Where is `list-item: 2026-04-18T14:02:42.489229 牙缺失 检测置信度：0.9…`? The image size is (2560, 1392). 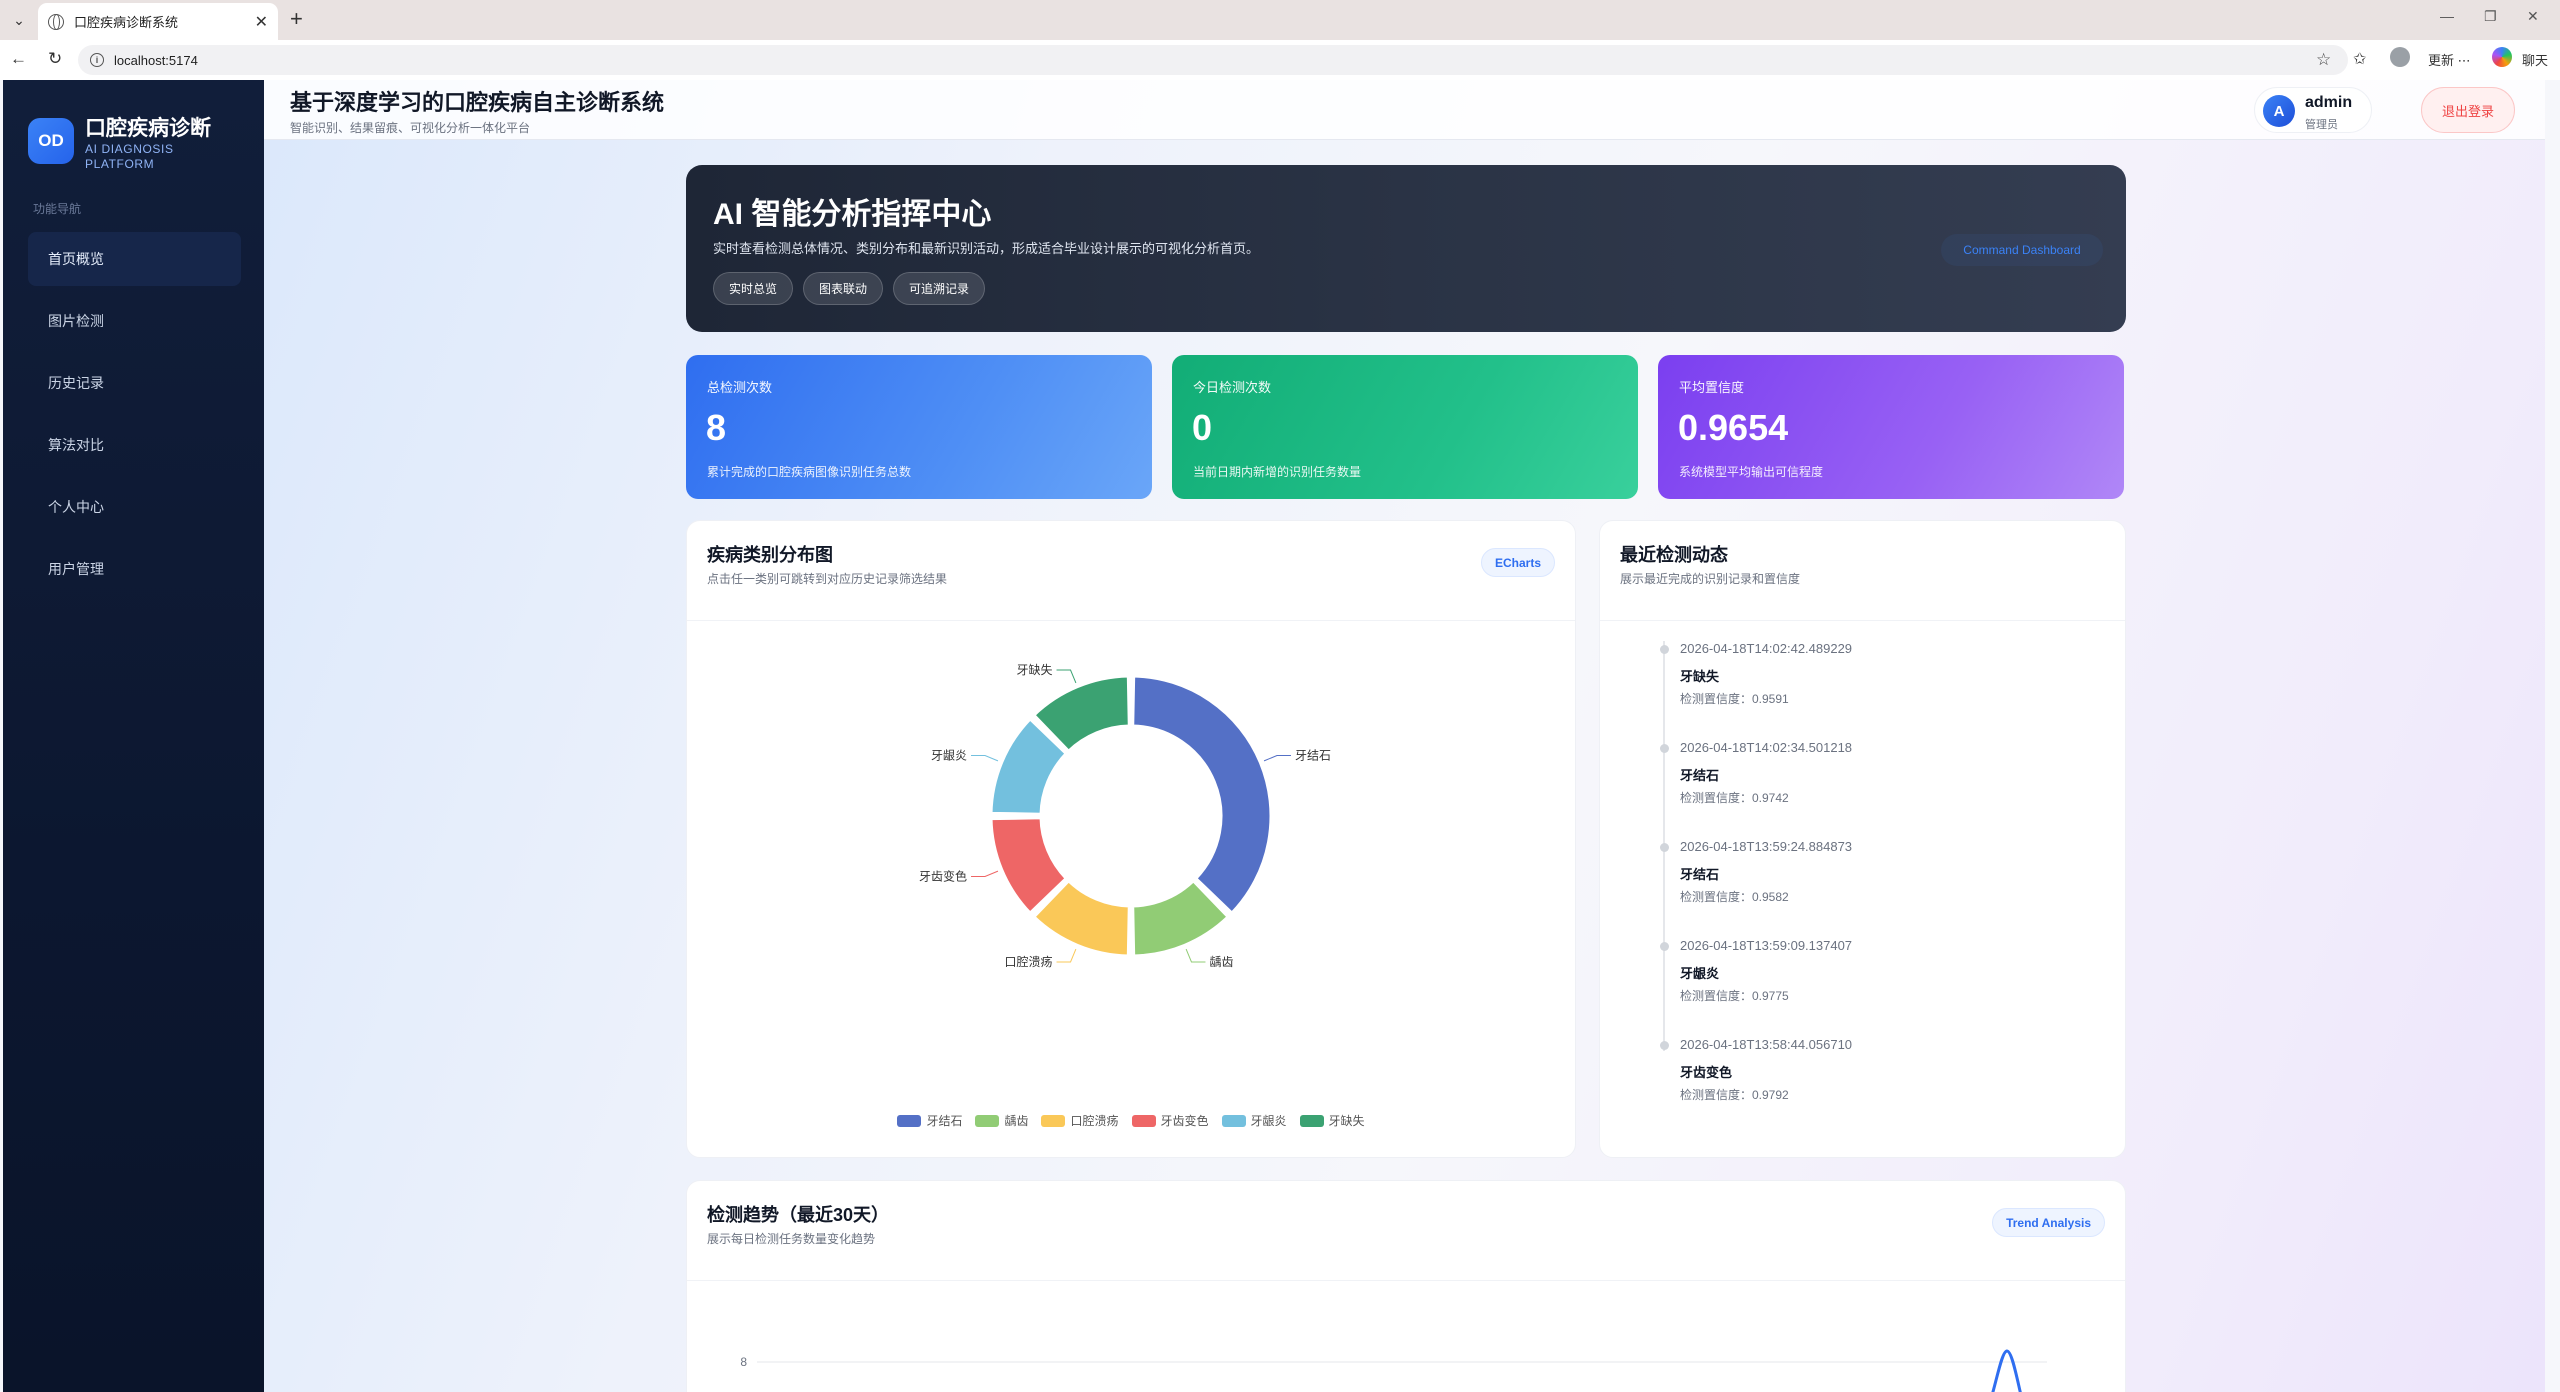
list-item: 2026-04-18T14:02:42.489229 牙缺失 检测置信度：0.9… is located at coordinates (1875, 676).